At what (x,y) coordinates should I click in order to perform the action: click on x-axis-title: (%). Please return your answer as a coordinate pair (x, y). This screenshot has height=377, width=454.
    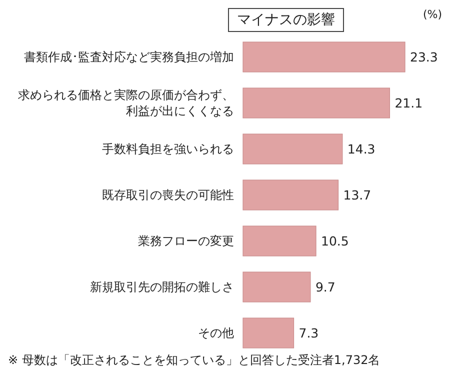
    Looking at the image, I should click on (432, 14).